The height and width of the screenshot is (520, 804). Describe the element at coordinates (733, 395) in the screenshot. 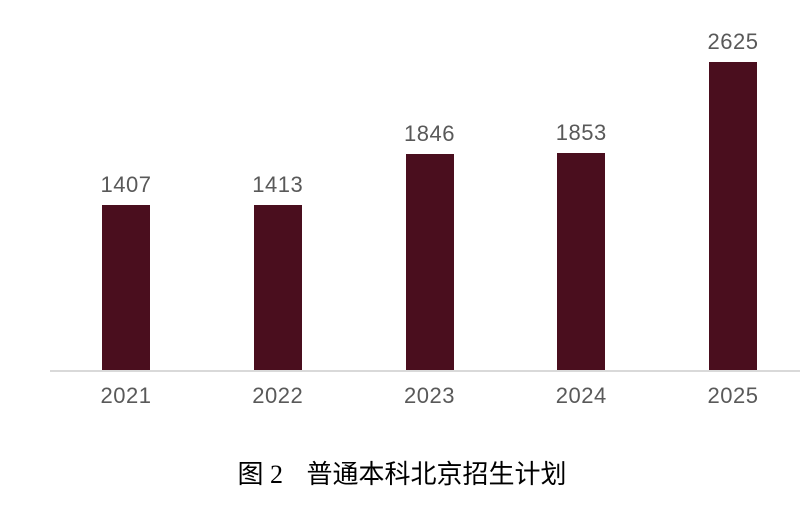

I see `category-label-2025: 2025` at that location.